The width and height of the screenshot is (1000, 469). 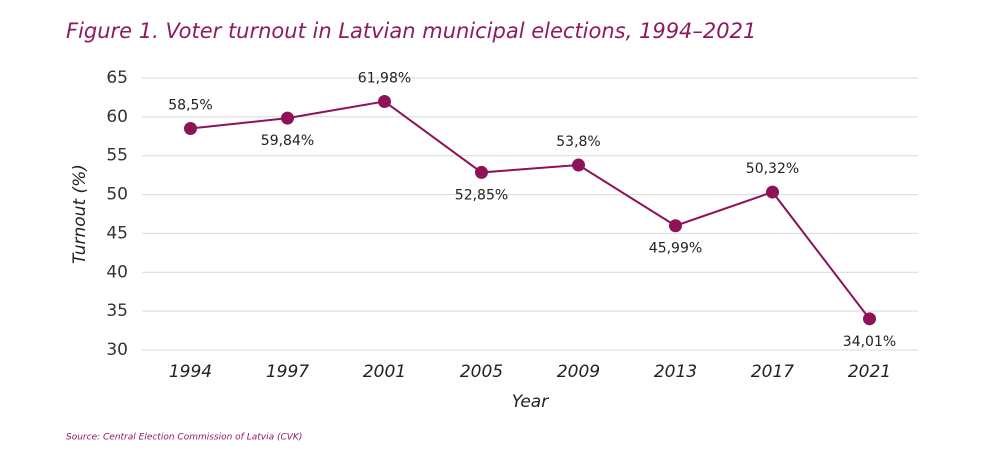 What do you see at coordinates (869, 342) in the screenshot?
I see `data-label: 34,01%` at bounding box center [869, 342].